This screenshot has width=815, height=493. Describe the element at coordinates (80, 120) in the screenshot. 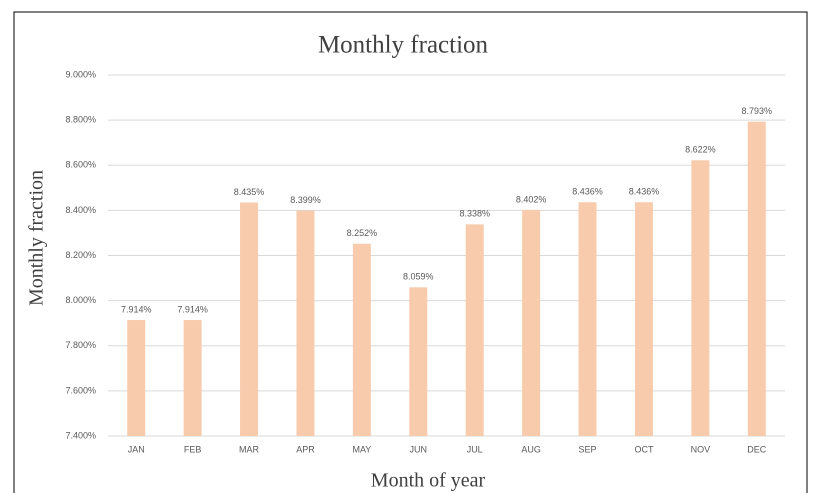

I see `y-tick-label: 8.800%` at that location.